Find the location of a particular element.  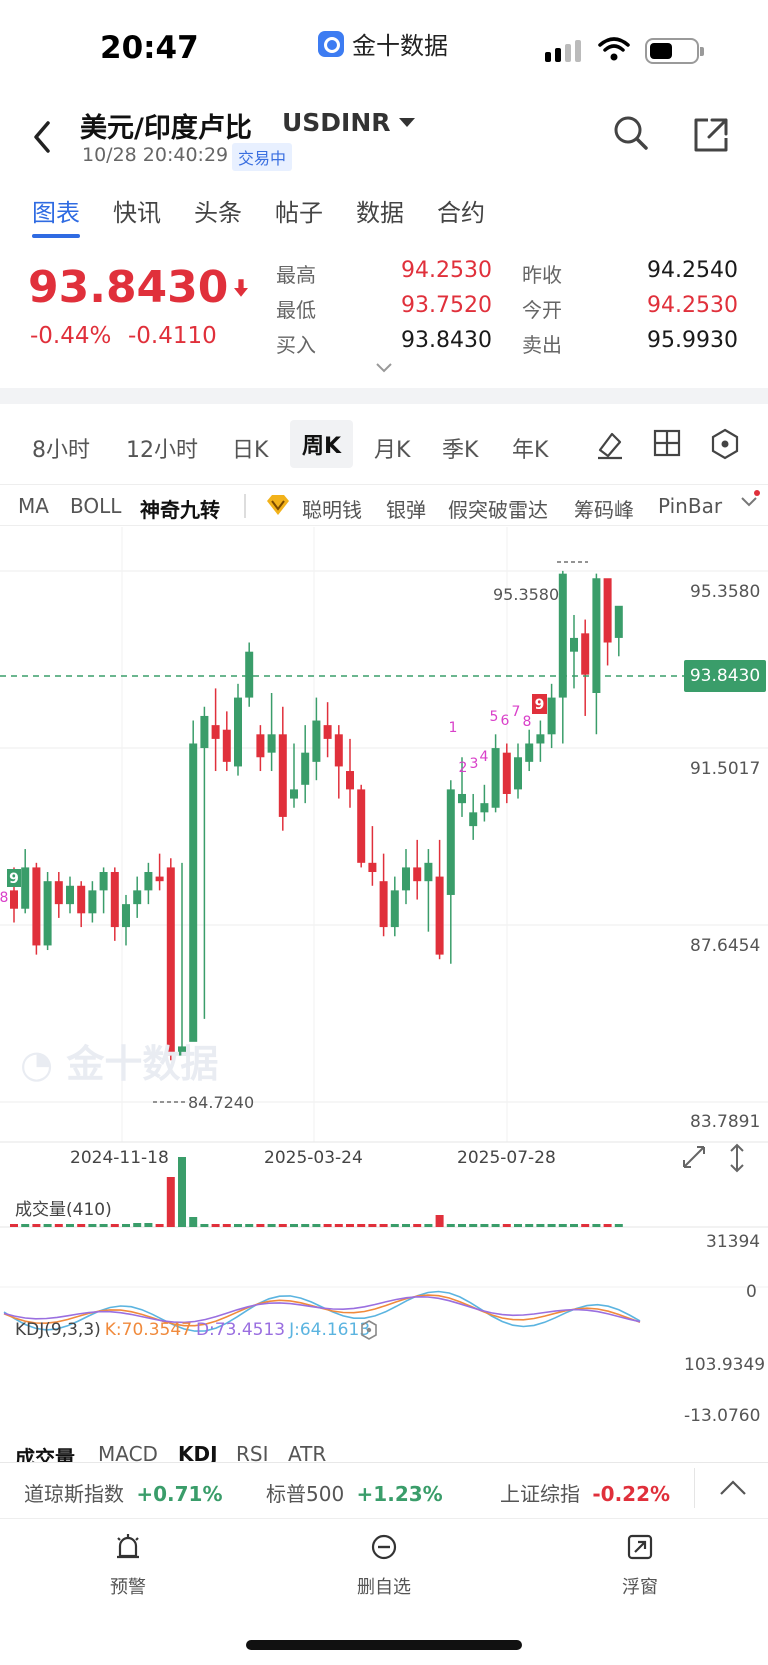

expand-chevron-icon is located at coordinates (384, 368).